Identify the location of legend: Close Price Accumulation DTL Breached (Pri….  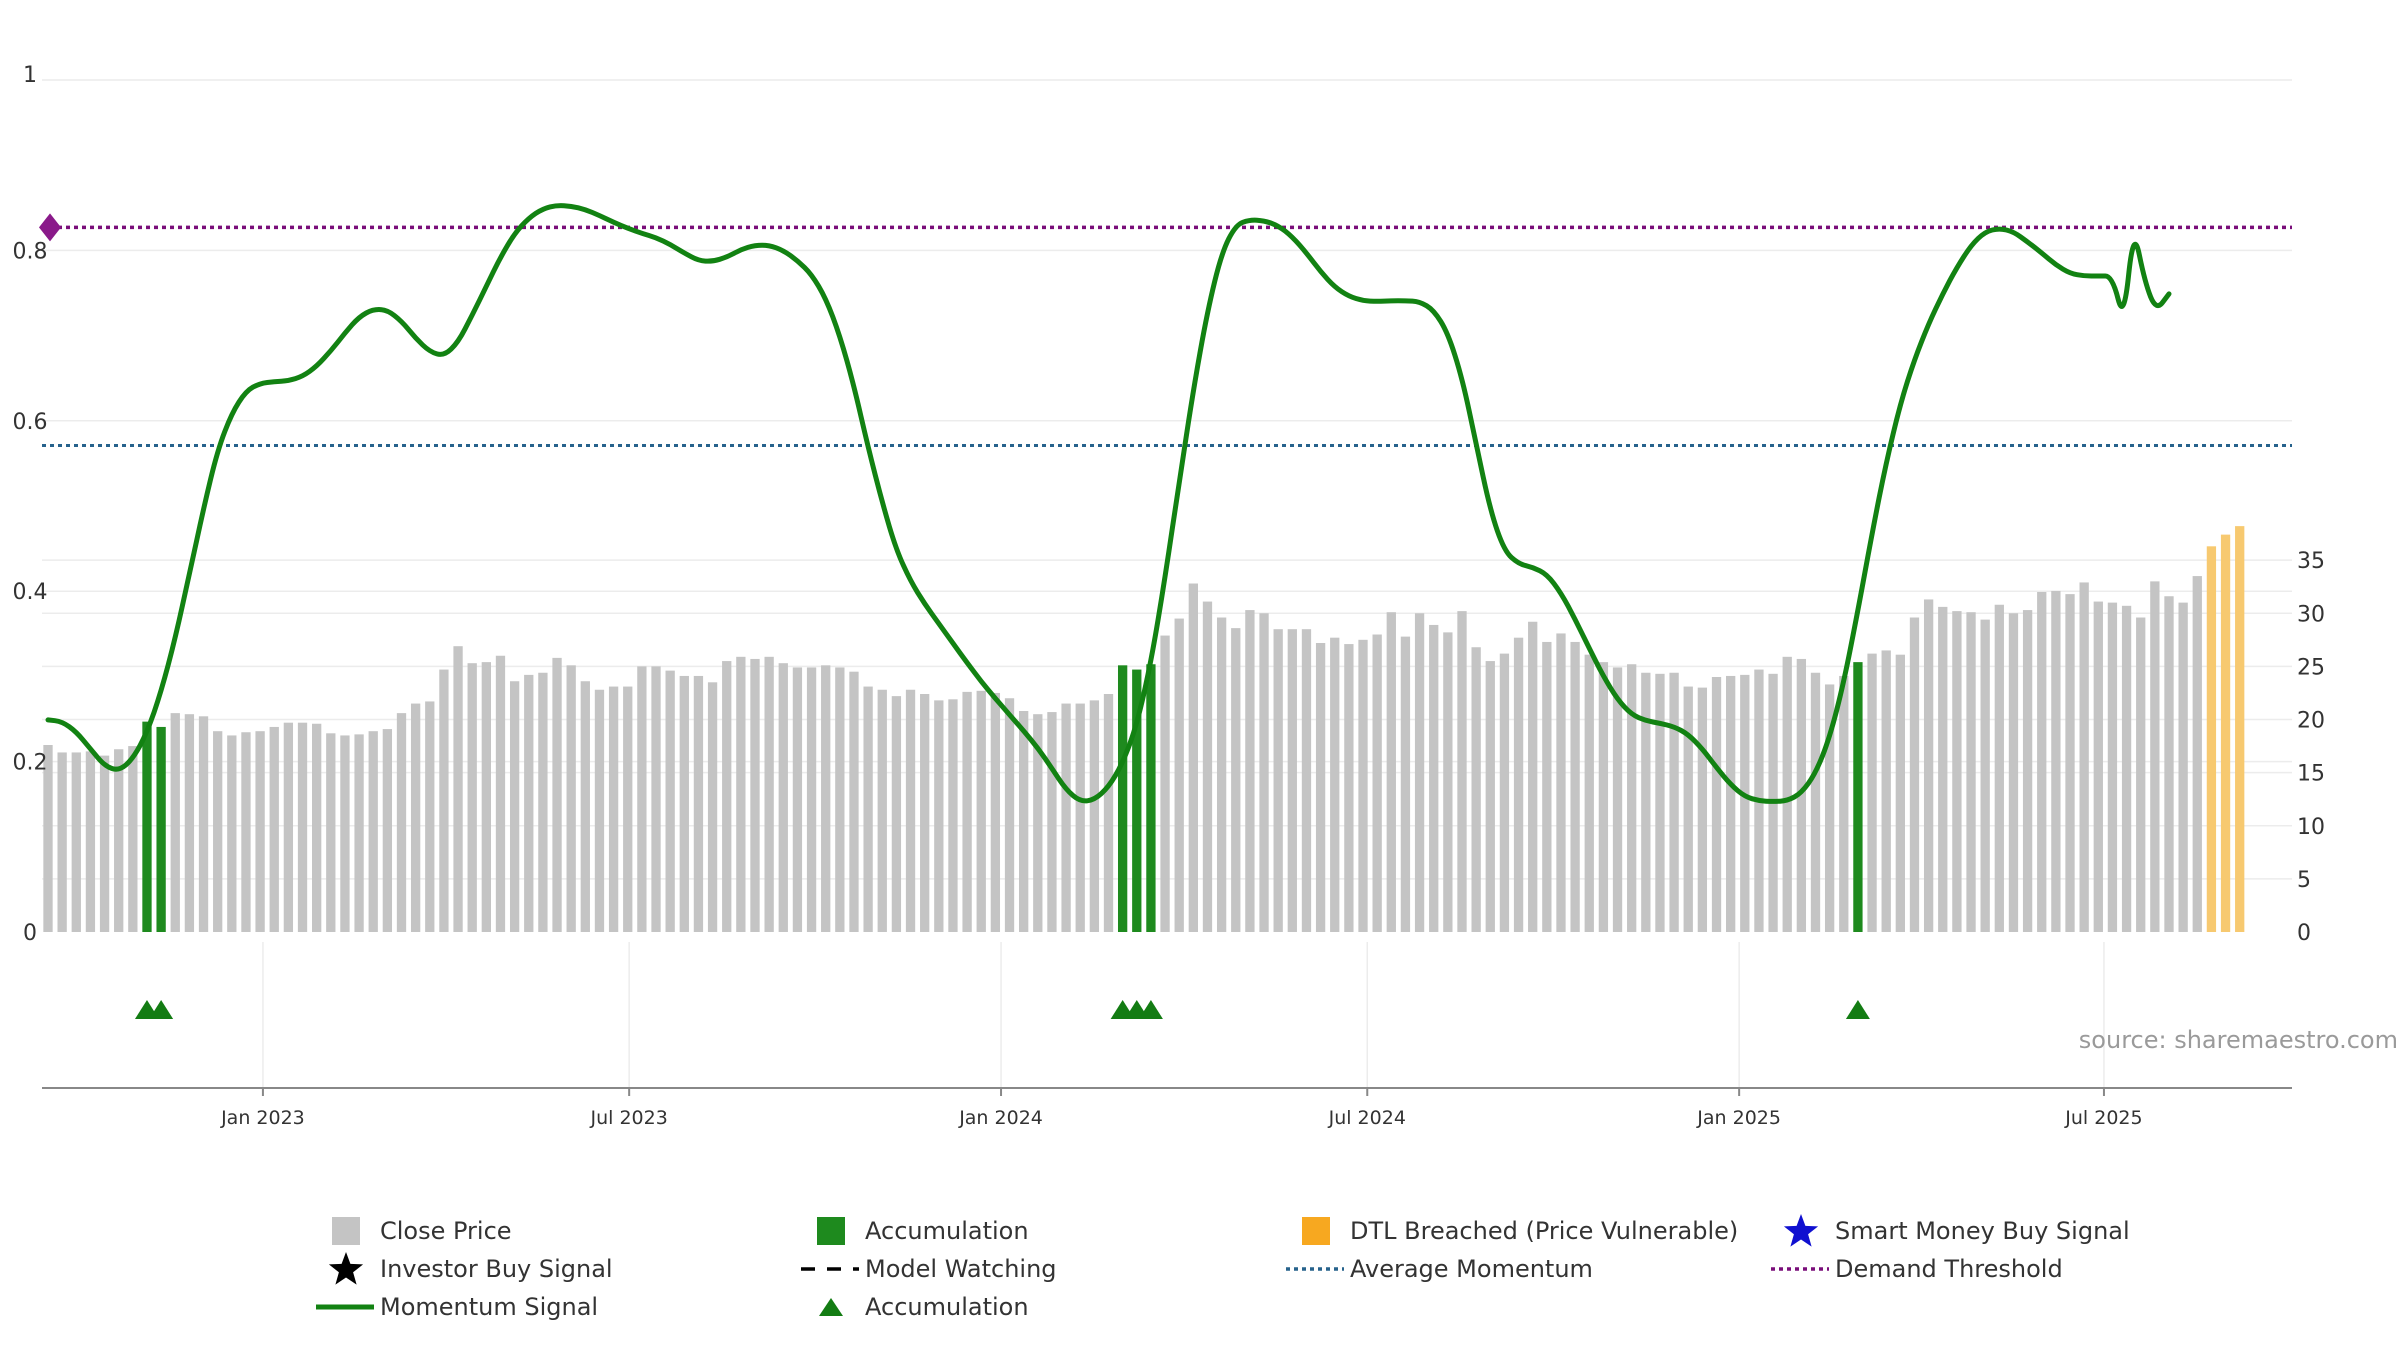
(1260, 1272).